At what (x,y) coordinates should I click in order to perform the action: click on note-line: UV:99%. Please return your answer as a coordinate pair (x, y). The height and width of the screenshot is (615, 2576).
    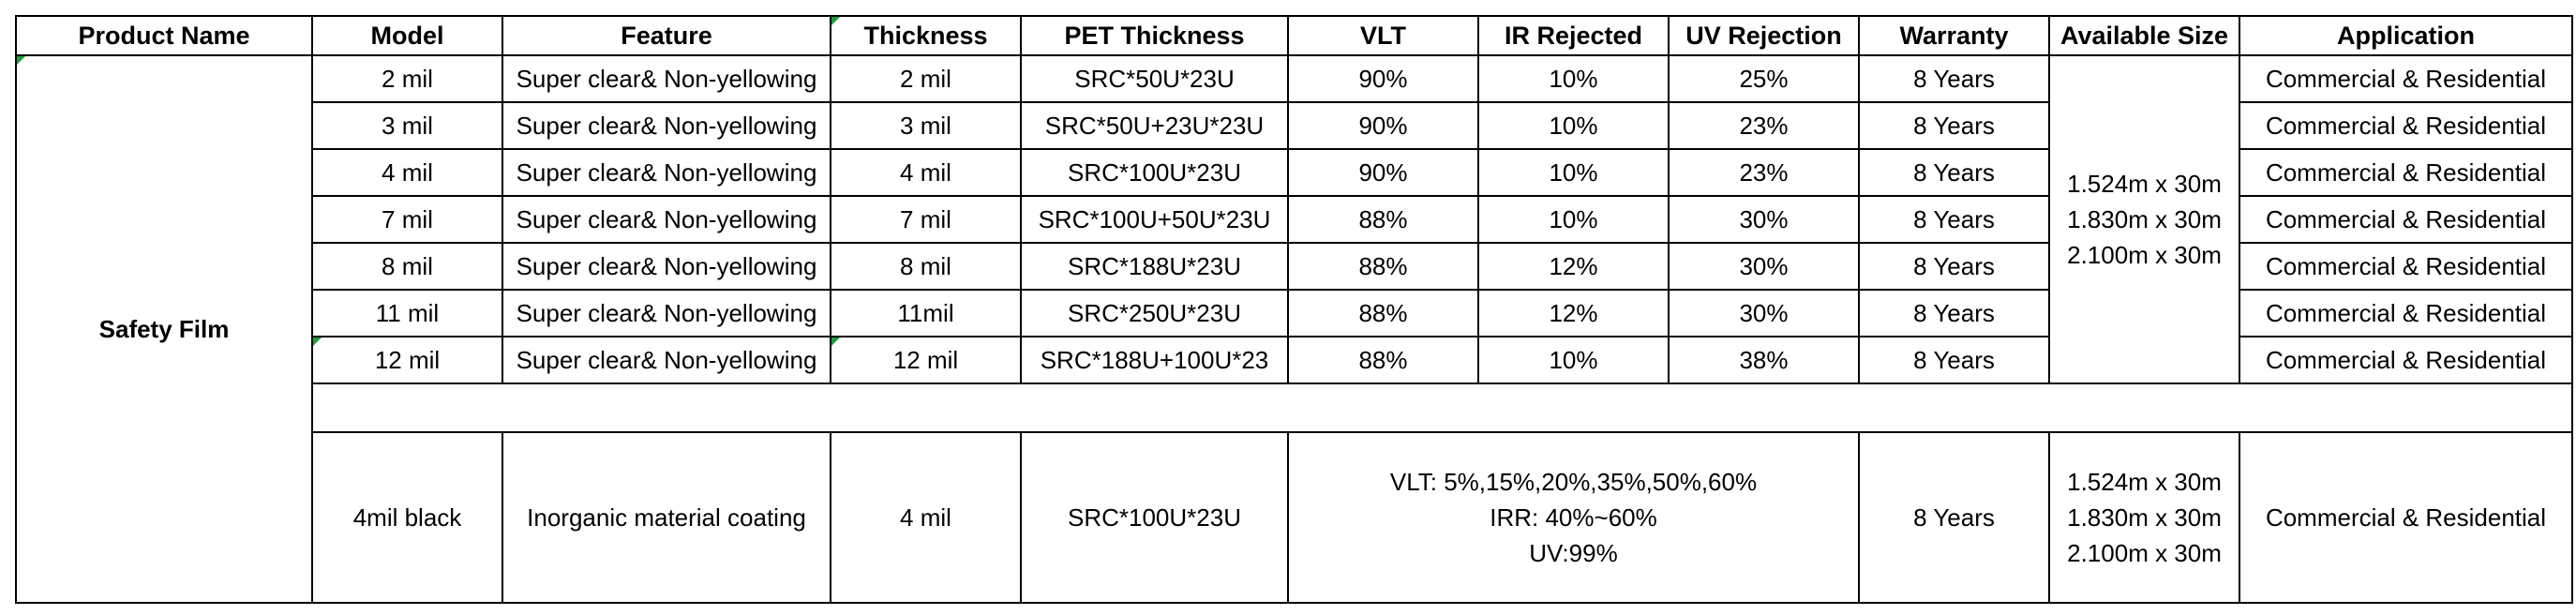
    Looking at the image, I should click on (1573, 553).